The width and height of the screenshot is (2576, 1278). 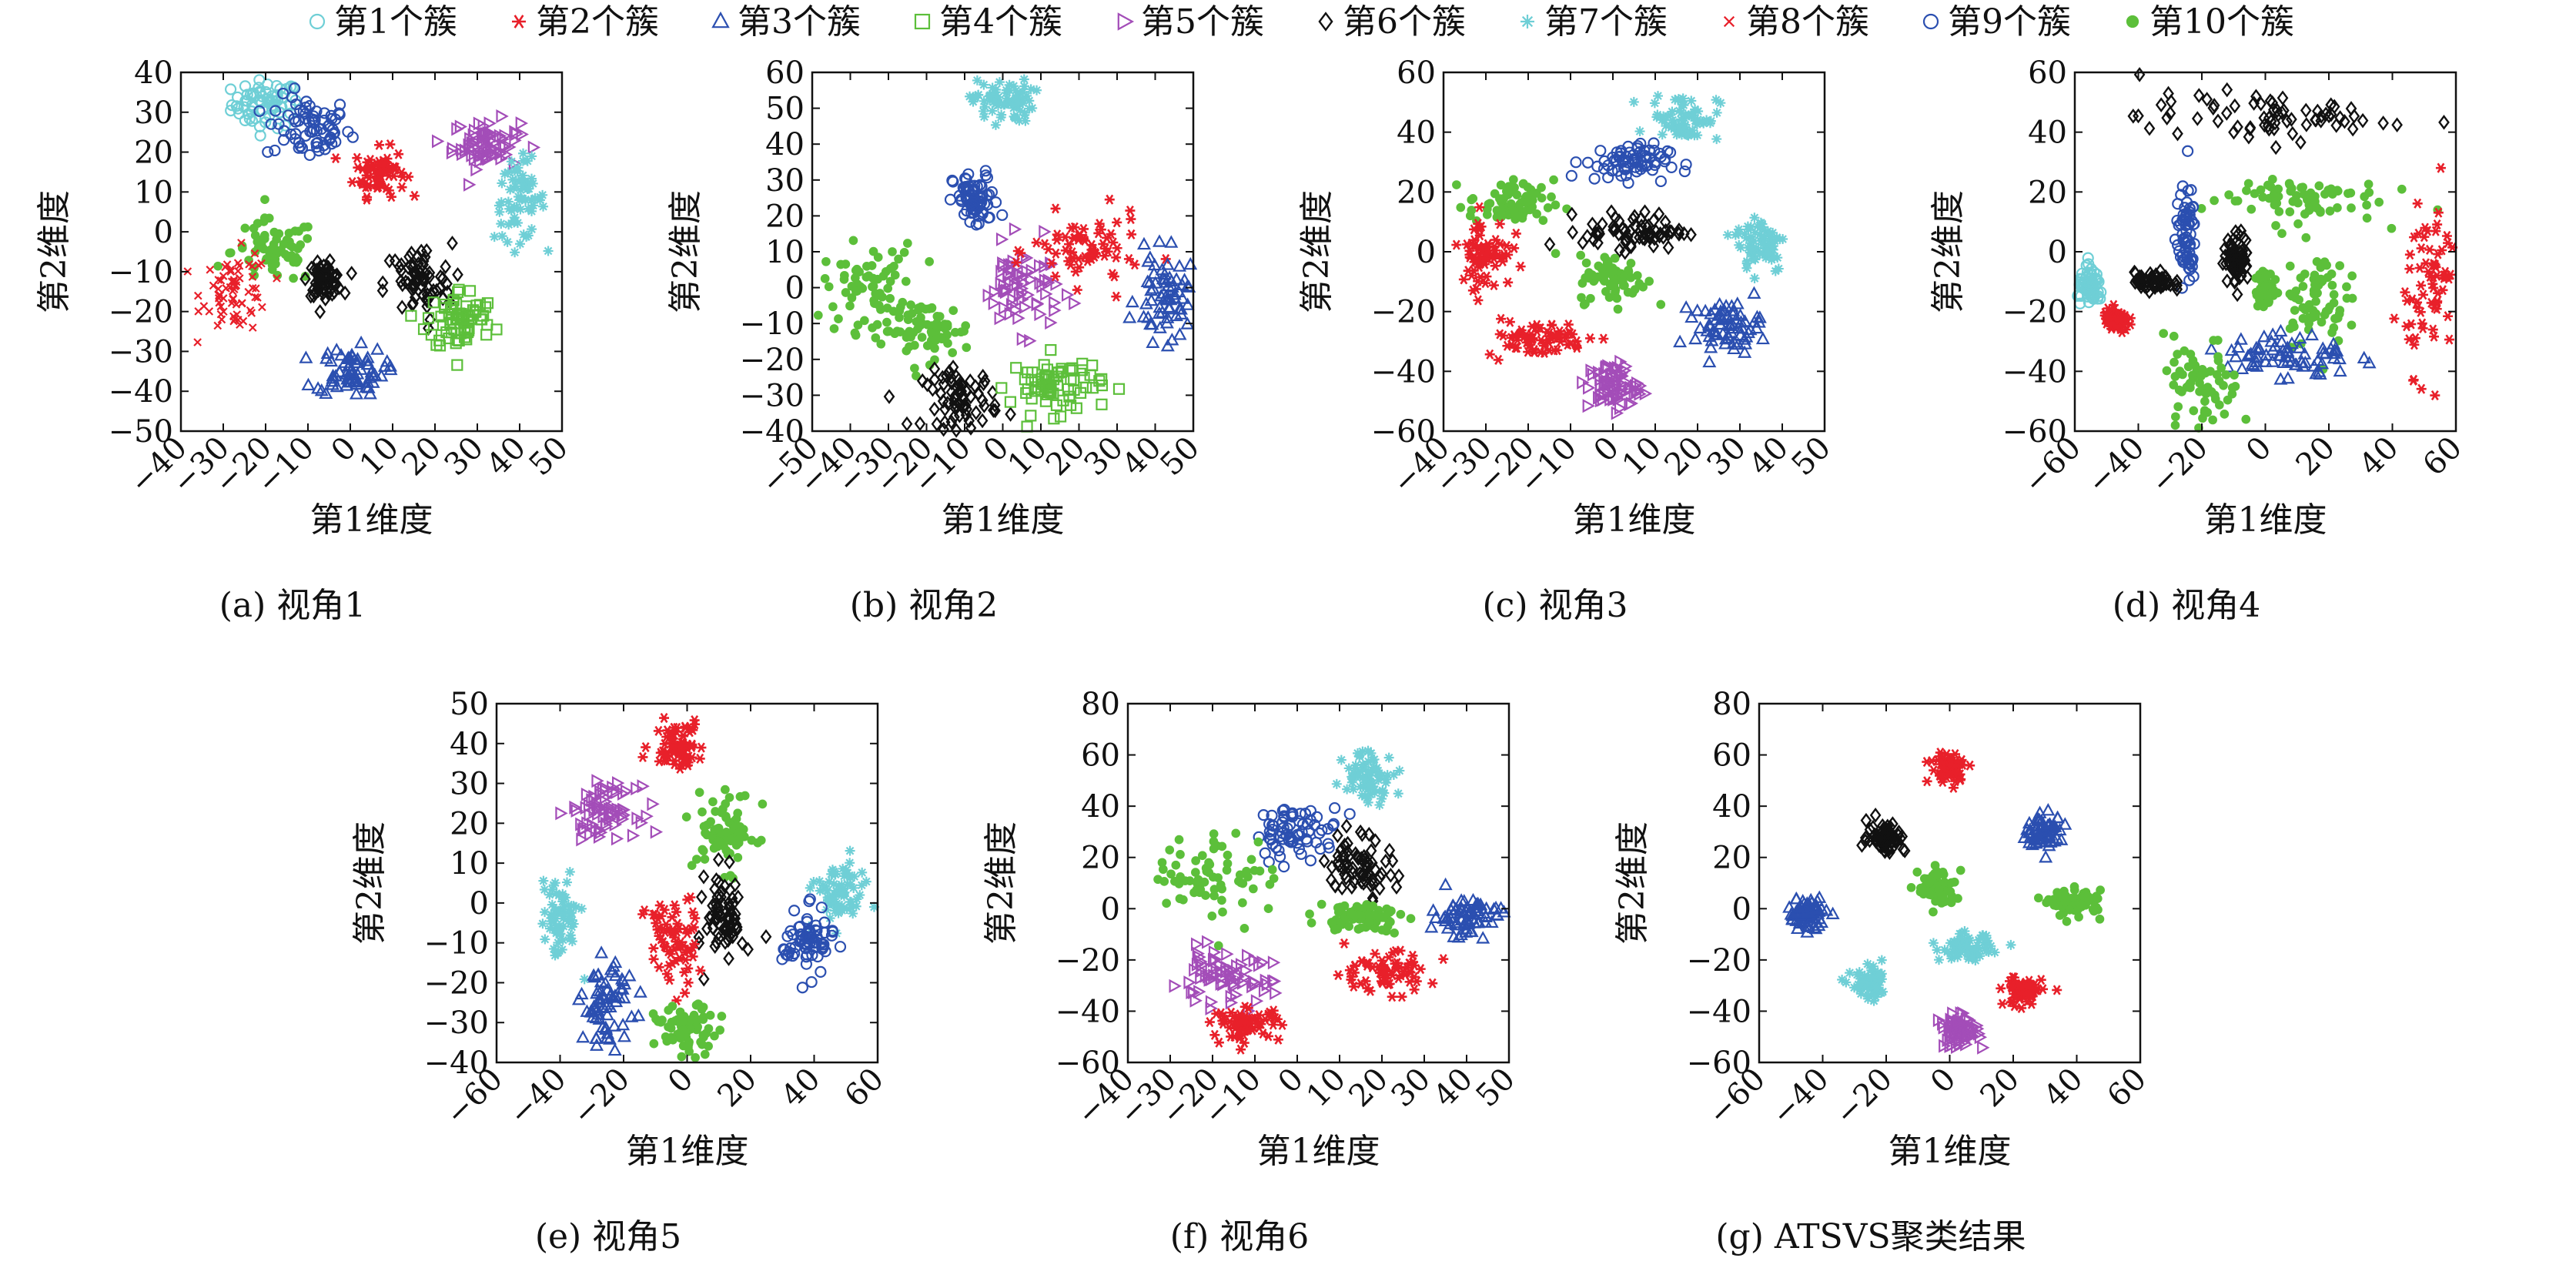 What do you see at coordinates (537, 1097) in the screenshot?
I see `x-tick-label: −40` at bounding box center [537, 1097].